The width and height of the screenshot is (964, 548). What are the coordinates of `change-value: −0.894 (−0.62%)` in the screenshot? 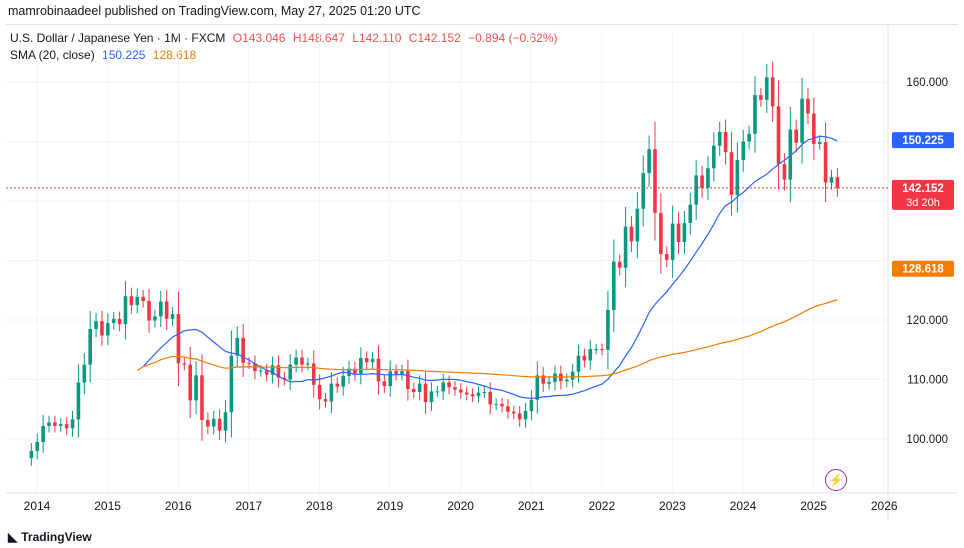 It's located at (513, 38).